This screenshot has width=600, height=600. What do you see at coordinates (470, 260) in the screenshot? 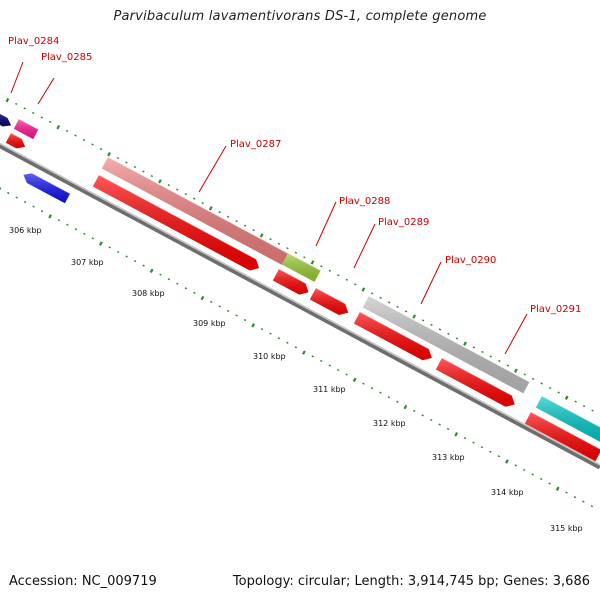
I see `gene-label-plav-0290: Plav_0290` at bounding box center [470, 260].